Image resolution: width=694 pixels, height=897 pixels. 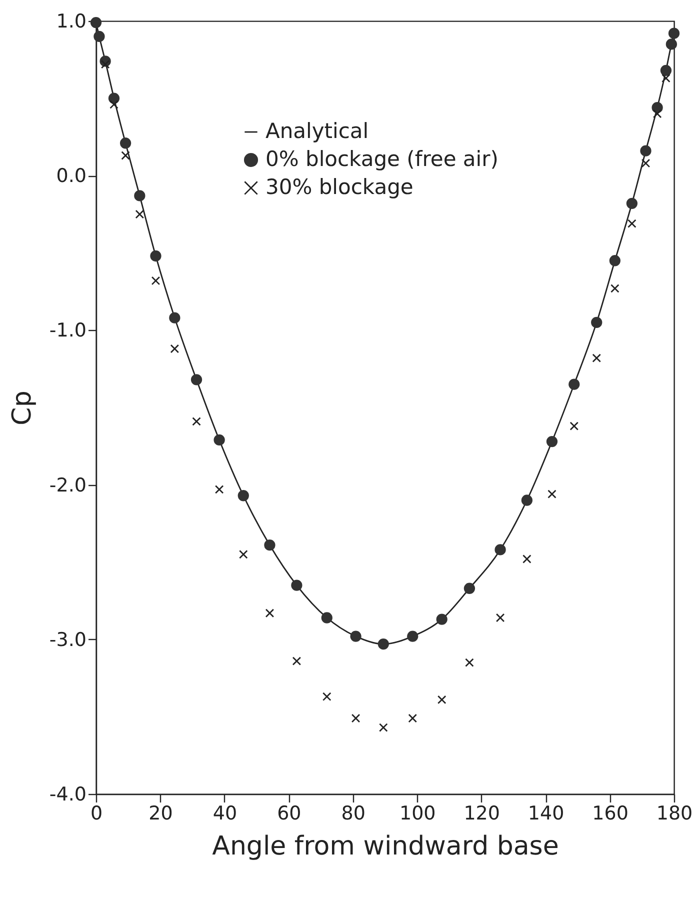 What do you see at coordinates (160, 813) in the screenshot?
I see `x-tick-label: 20` at bounding box center [160, 813].